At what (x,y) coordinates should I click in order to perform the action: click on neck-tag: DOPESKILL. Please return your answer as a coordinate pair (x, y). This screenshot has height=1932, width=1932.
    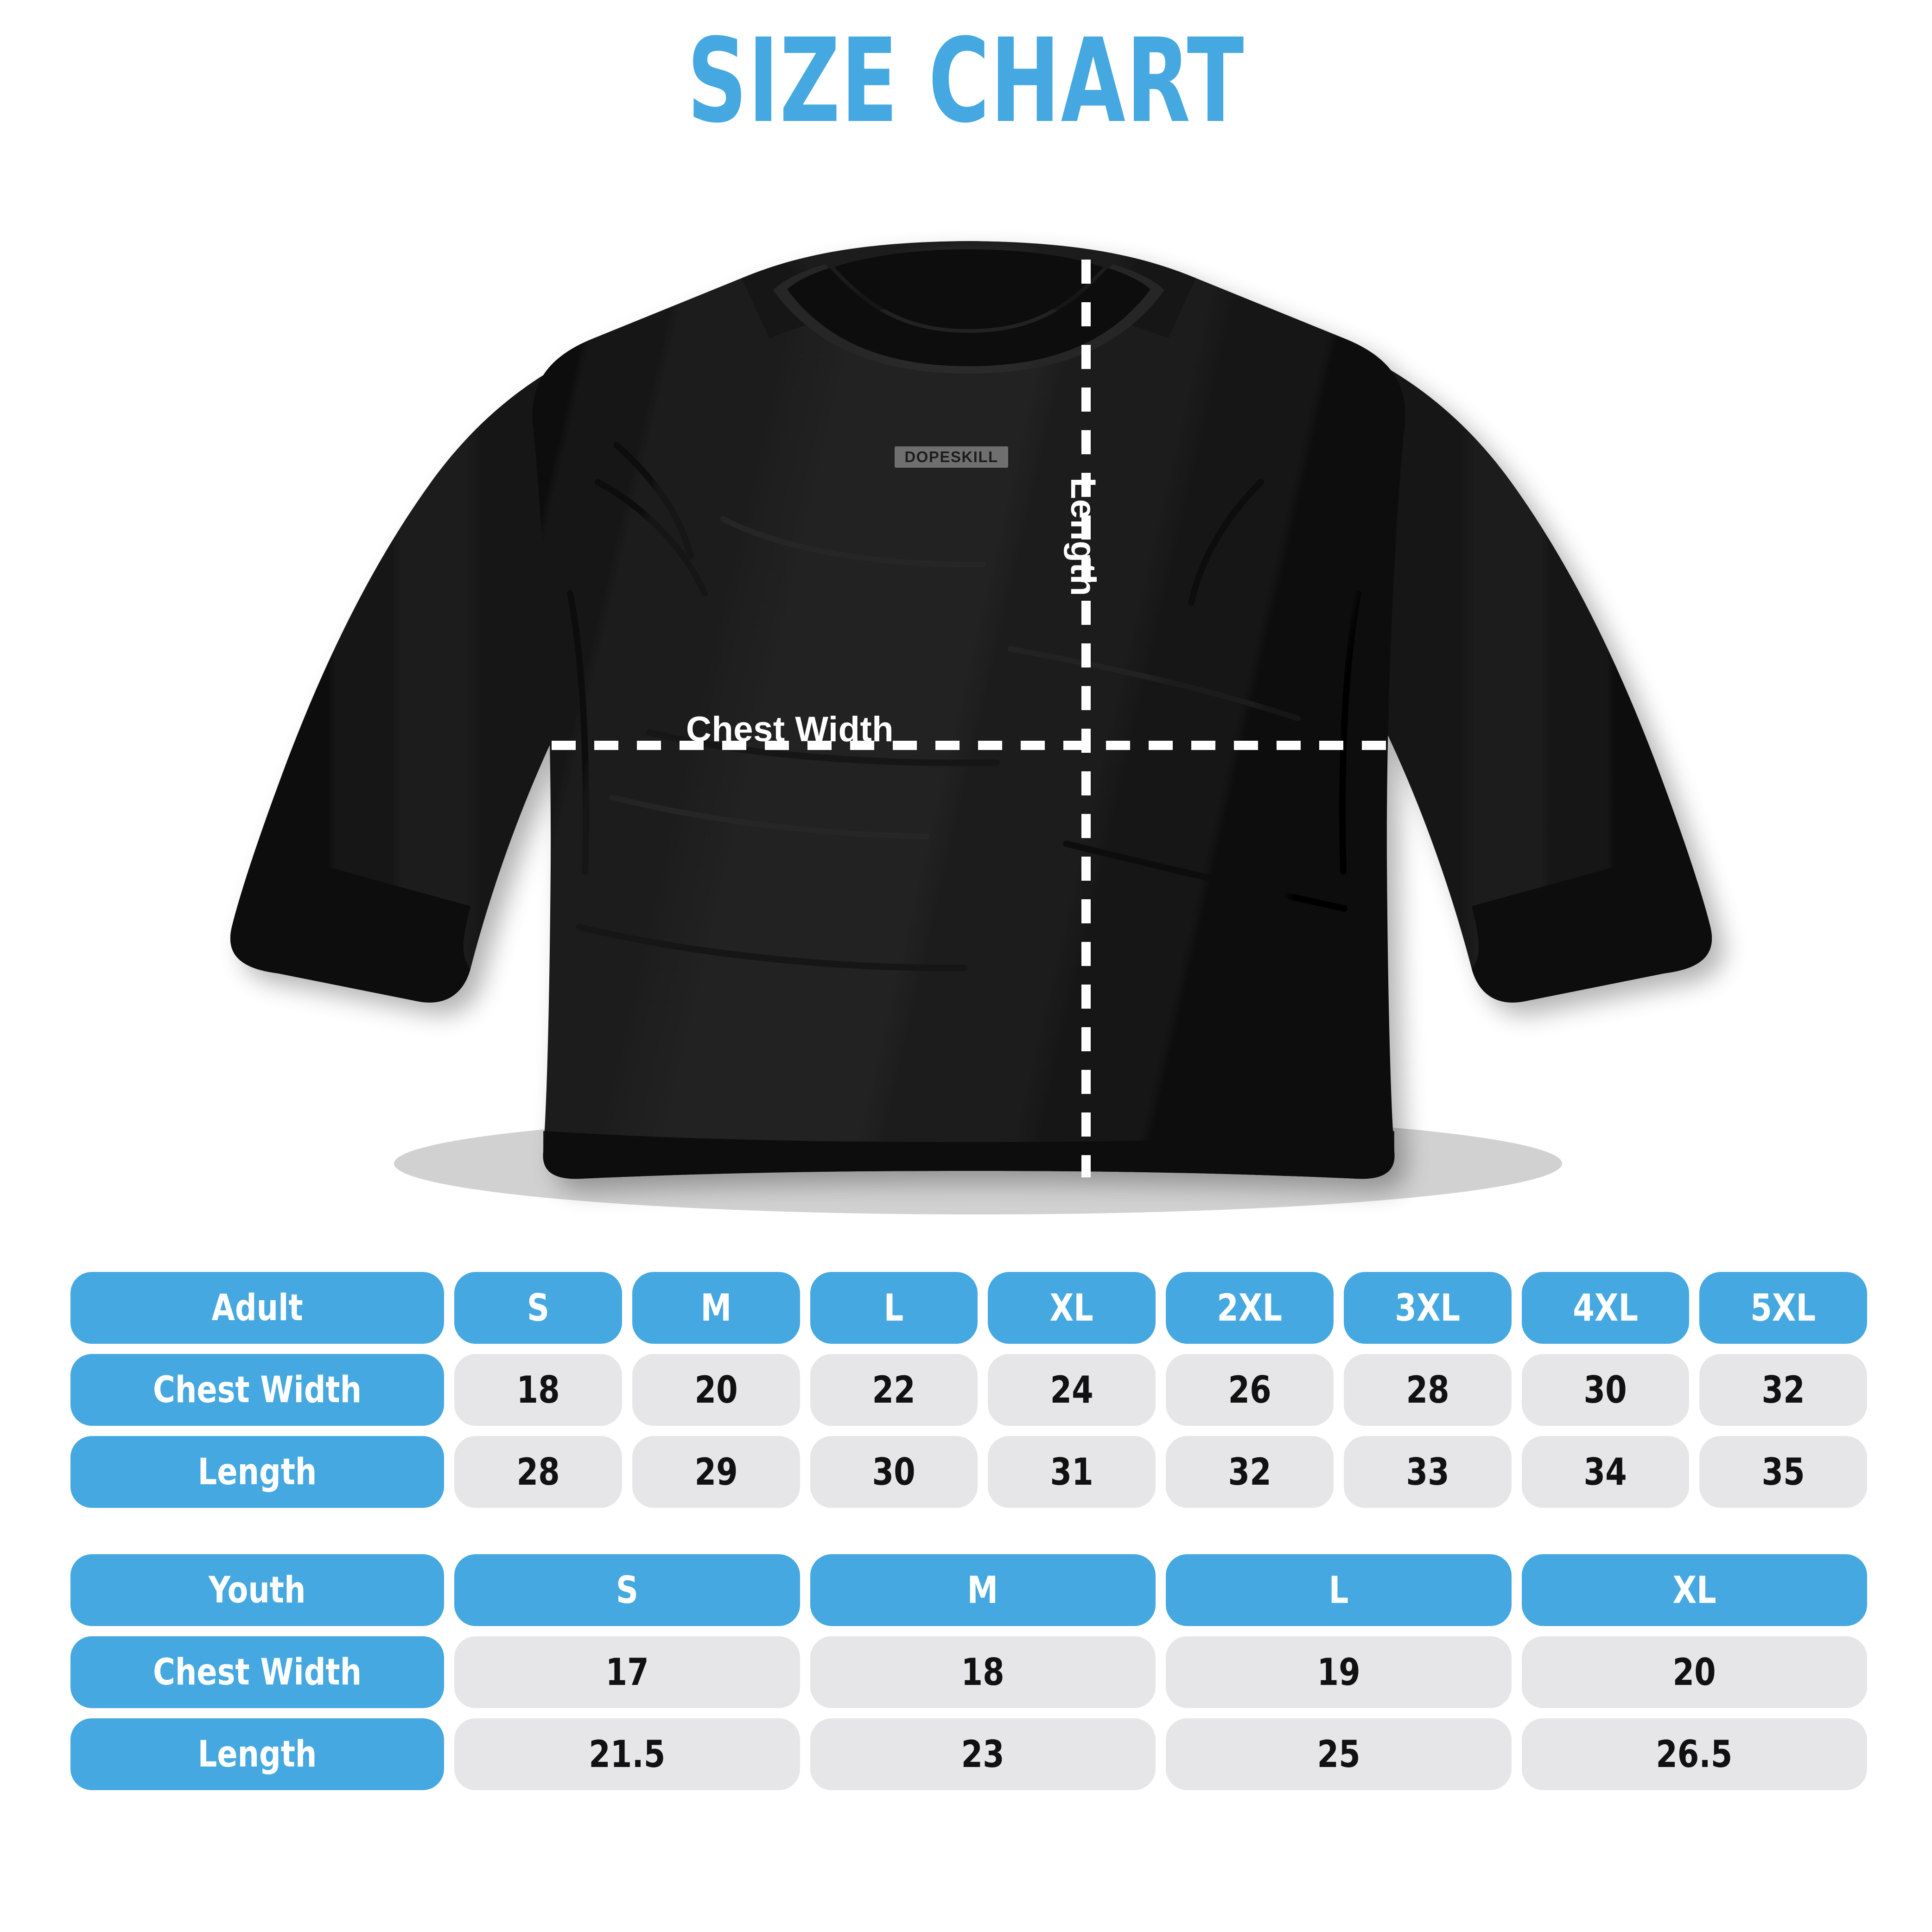
    Looking at the image, I should click on (951, 457).